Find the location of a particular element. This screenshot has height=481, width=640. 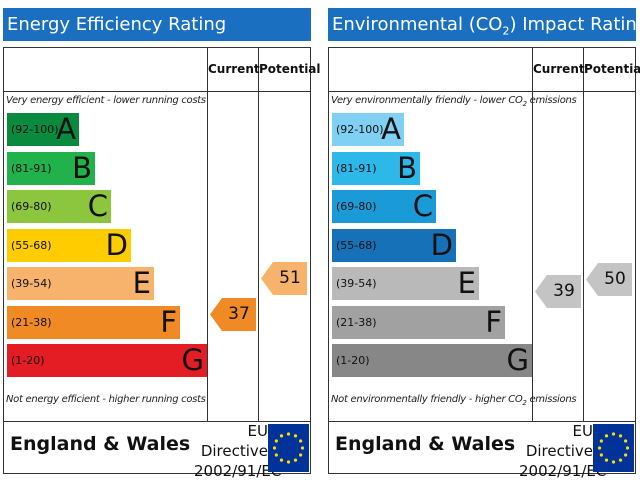

potential-rating-arrow: 50 is located at coordinates (609, 280).